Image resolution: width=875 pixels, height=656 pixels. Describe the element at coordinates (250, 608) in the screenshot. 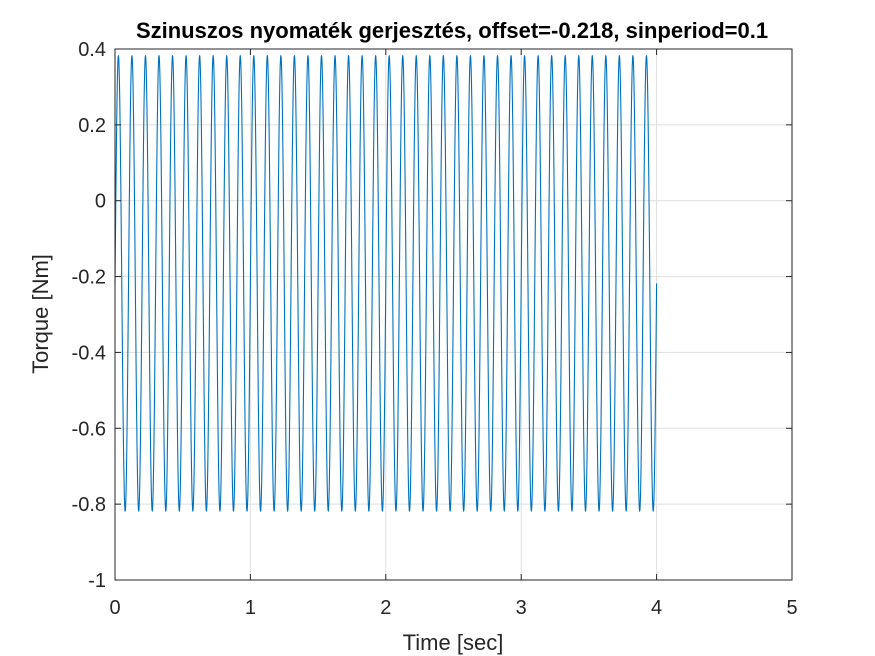

I see `x-tick-label: 1` at that location.